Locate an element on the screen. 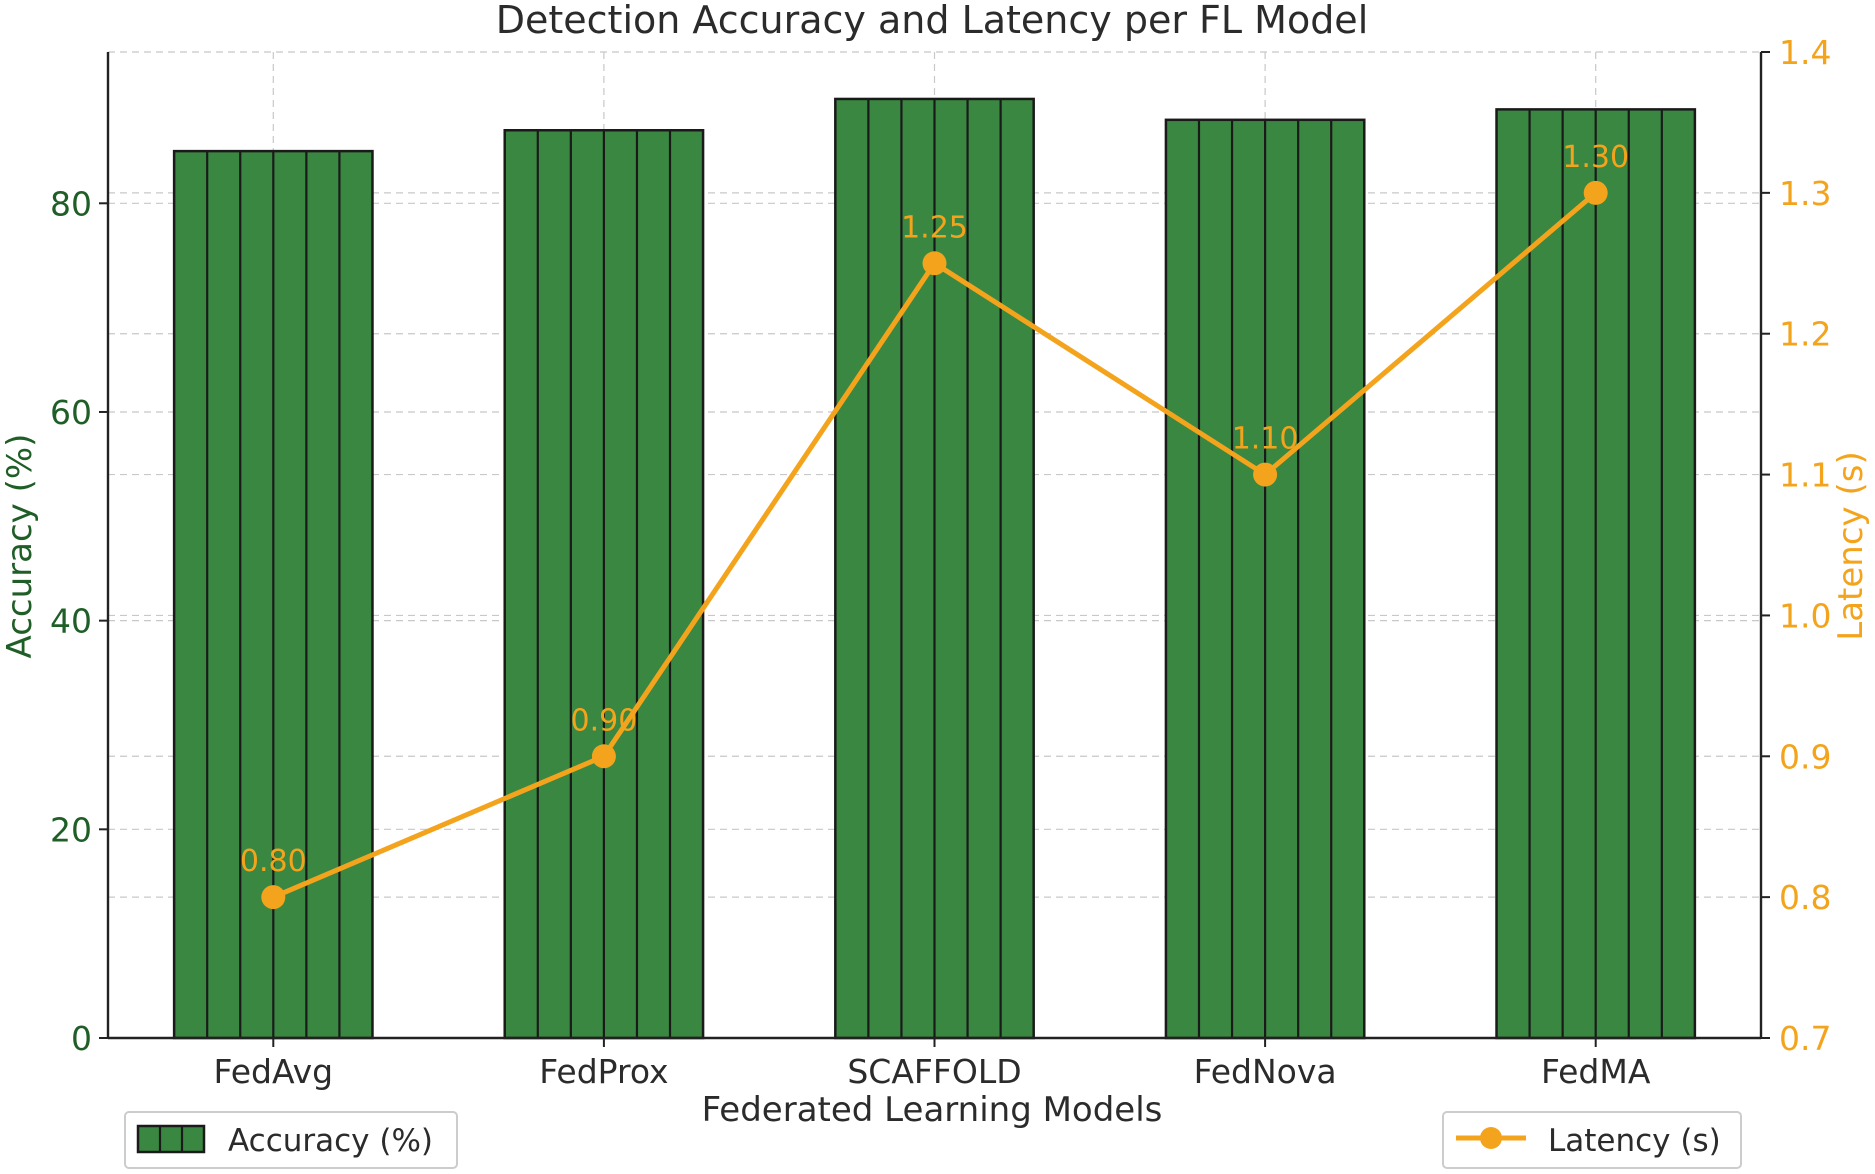 This screenshot has width=1875, height=1174. latency-data-label: 0.90 is located at coordinates (604, 720).